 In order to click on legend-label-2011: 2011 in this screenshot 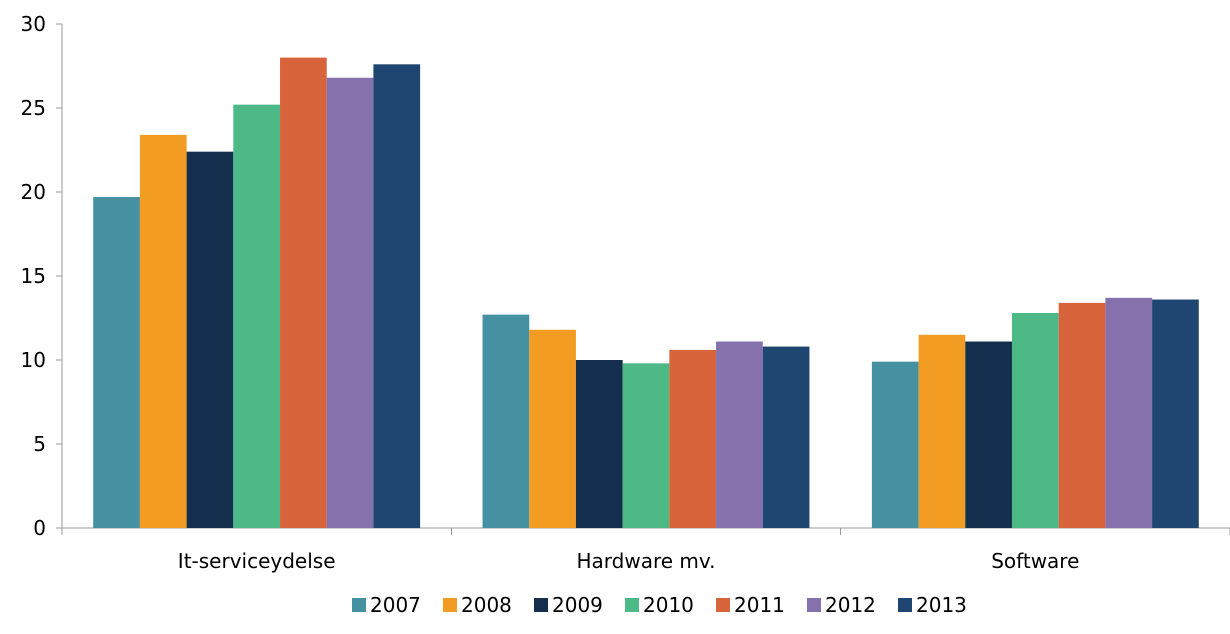, I will do `click(759, 605)`.